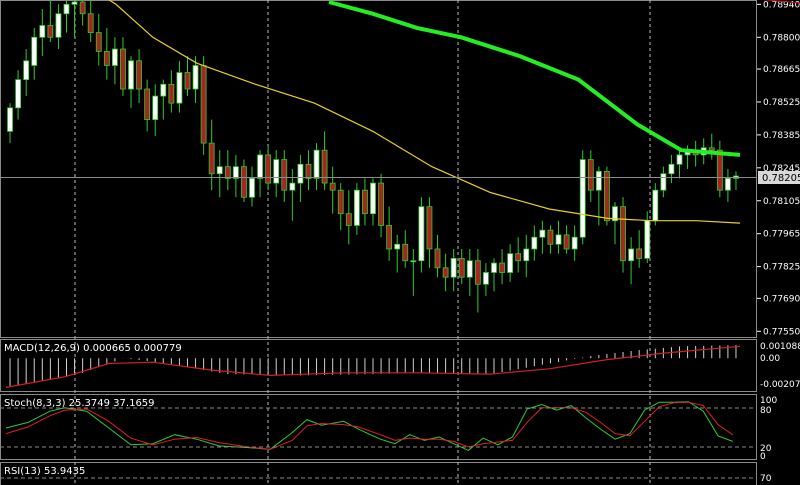 The width and height of the screenshot is (800, 485). Describe the element at coordinates (766, 479) in the screenshot. I see `rsi-tick-70: 70` at that location.